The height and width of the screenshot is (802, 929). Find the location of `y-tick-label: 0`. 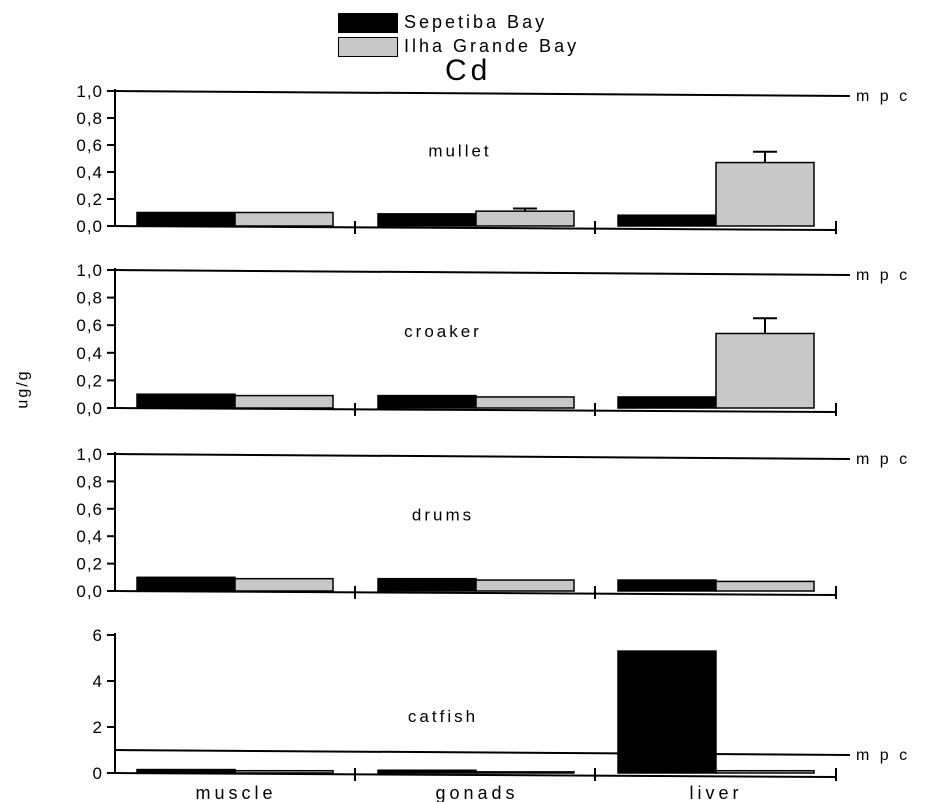

y-tick-label: 0 is located at coordinates (98, 773).